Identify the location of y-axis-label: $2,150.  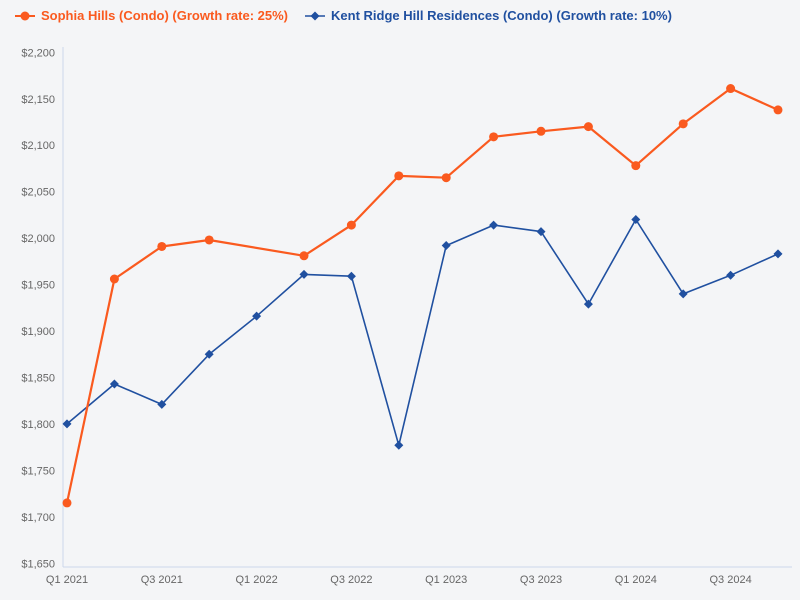
(38, 100).